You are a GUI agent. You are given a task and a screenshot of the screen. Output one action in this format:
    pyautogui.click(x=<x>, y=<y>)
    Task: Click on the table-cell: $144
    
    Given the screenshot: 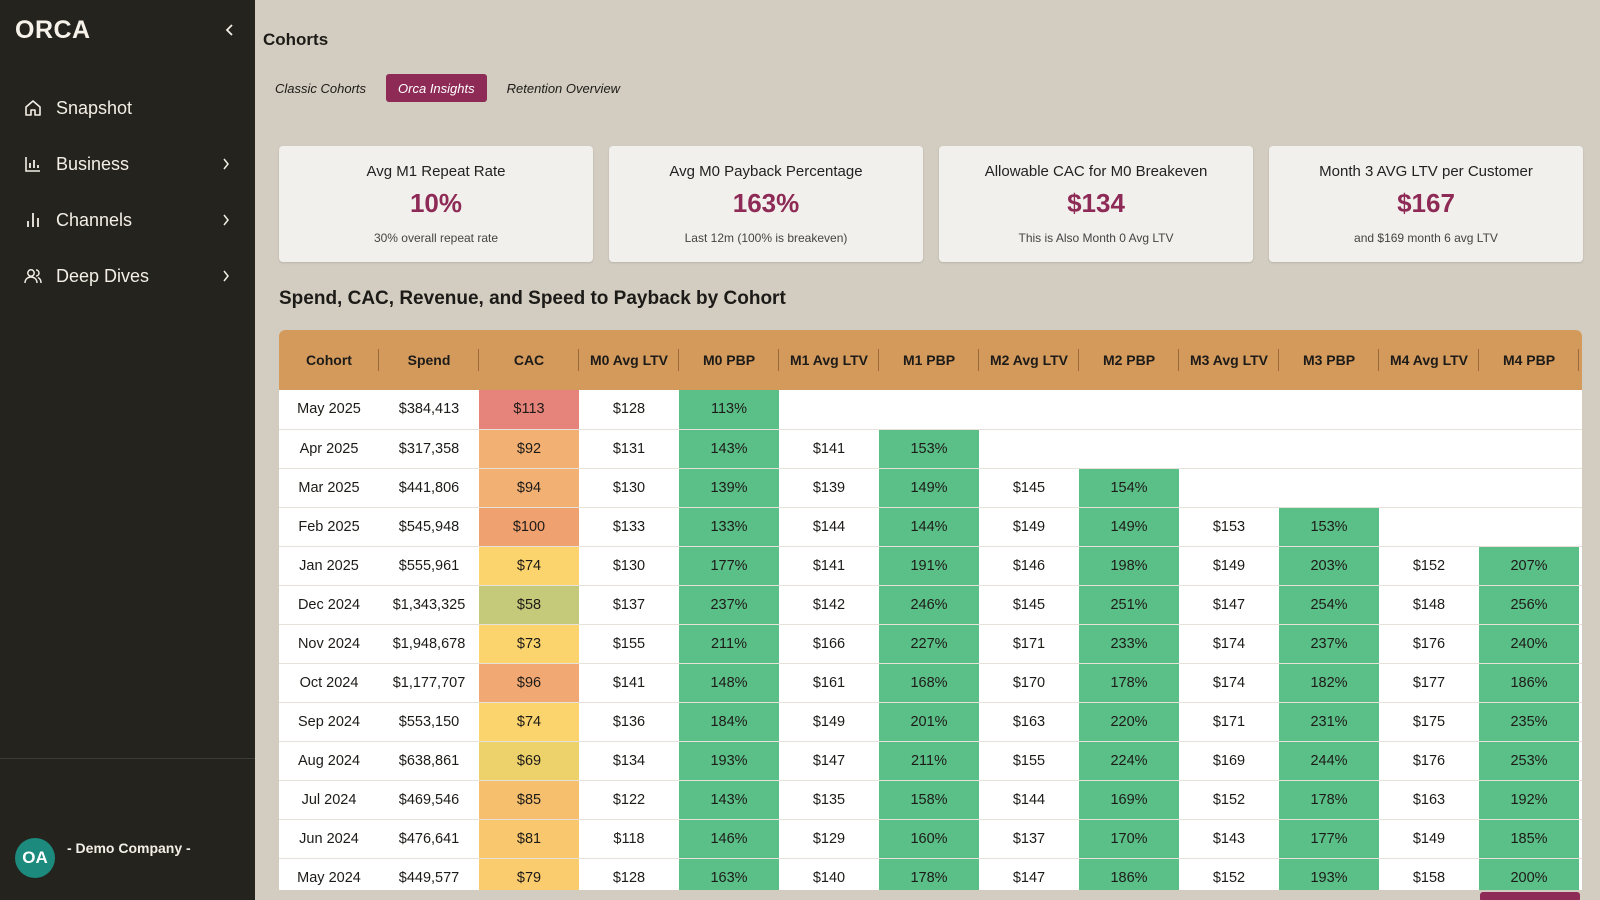 What is the action you would take?
    pyautogui.click(x=829, y=527)
    